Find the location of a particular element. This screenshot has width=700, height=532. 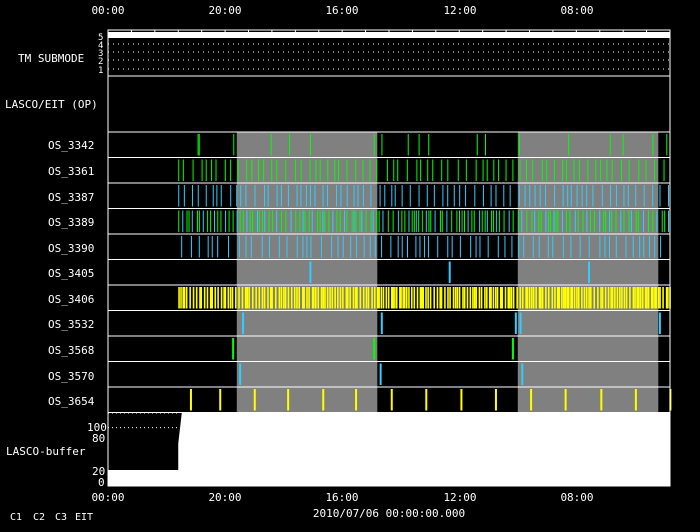

row-label-os-3570: OS_3570 is located at coordinates (71, 376).